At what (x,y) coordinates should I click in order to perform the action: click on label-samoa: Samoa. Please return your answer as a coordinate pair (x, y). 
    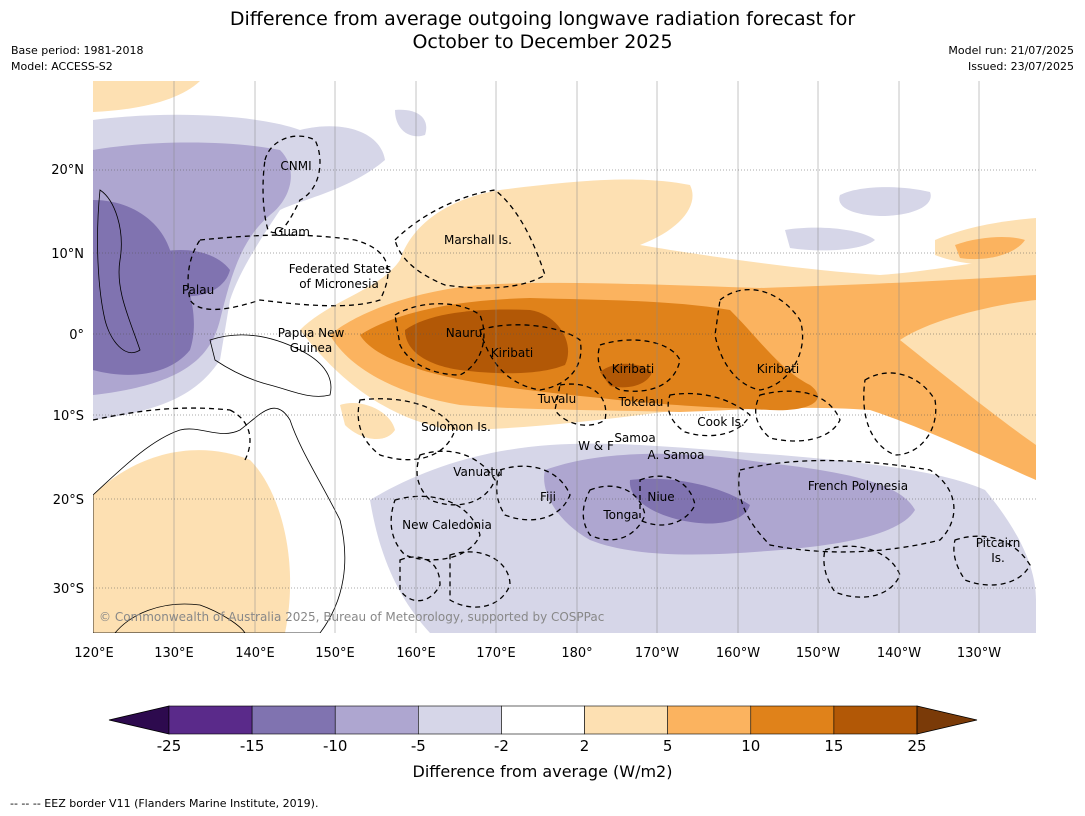
    Looking at the image, I should click on (634, 438).